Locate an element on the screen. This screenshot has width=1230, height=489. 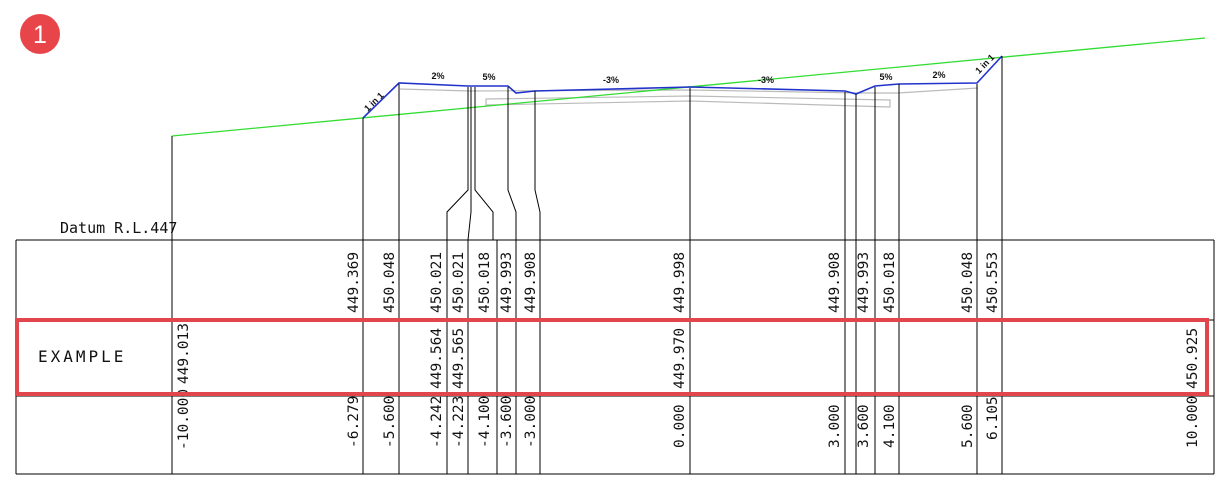
design-surface-line is located at coordinates (682, 87).